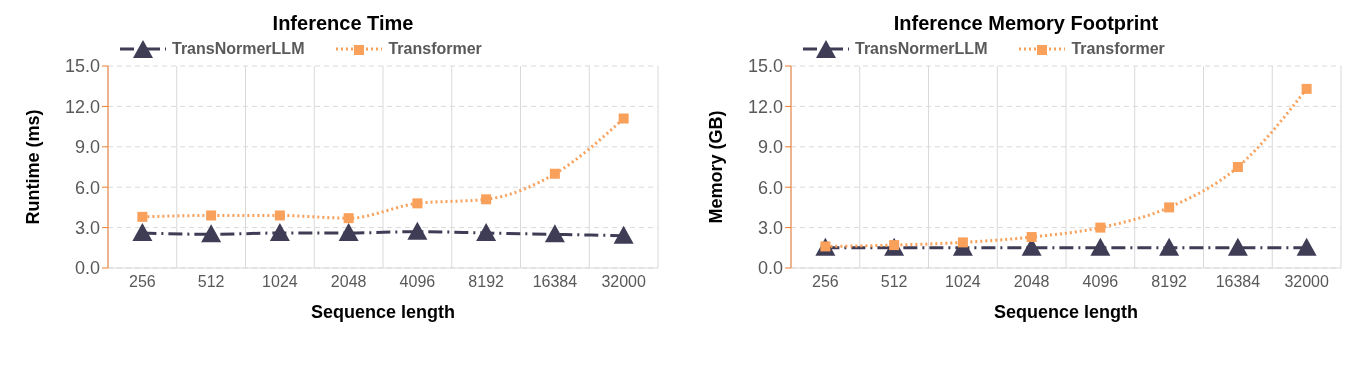 This screenshot has width=1369, height=370. I want to click on y-axis-title: Memory (GB), so click(716, 167).